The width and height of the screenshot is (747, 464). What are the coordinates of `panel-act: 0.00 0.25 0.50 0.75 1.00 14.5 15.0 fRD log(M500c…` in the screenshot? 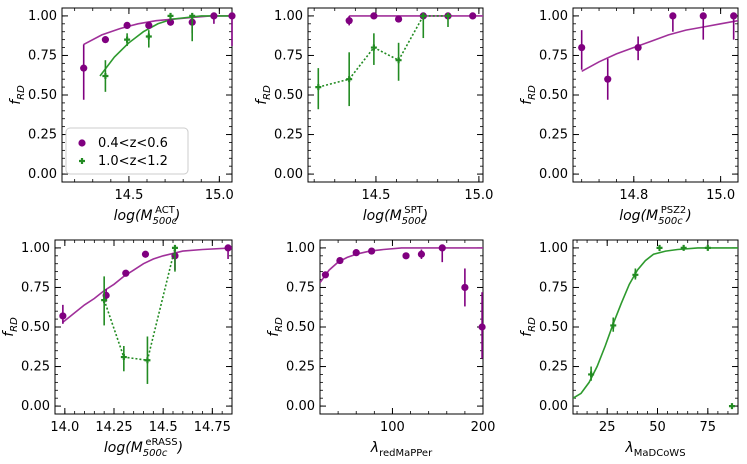 It's located at (122, 117).